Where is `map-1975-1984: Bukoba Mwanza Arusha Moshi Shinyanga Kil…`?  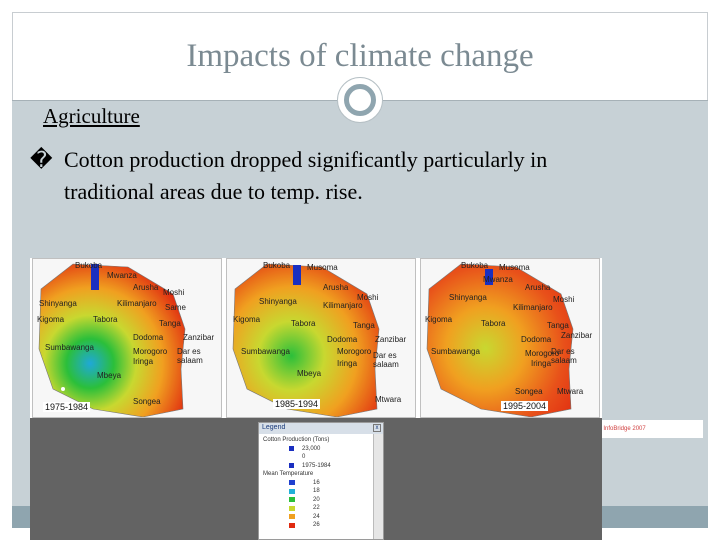
map-1975-1984: Bukoba Mwanza Arusha Moshi Shinyanga Kil… is located at coordinates (127, 338).